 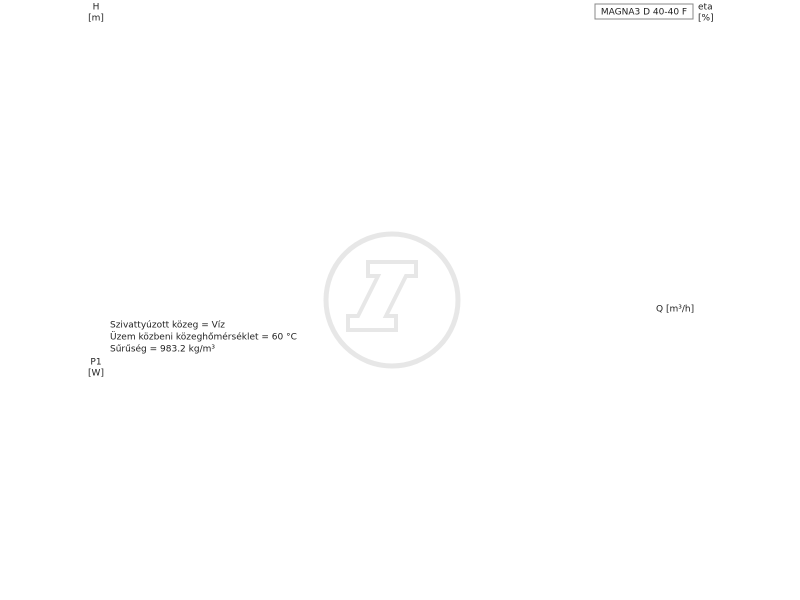 What do you see at coordinates (382, 296) in the screenshot?
I see `watermark-logo` at bounding box center [382, 296].